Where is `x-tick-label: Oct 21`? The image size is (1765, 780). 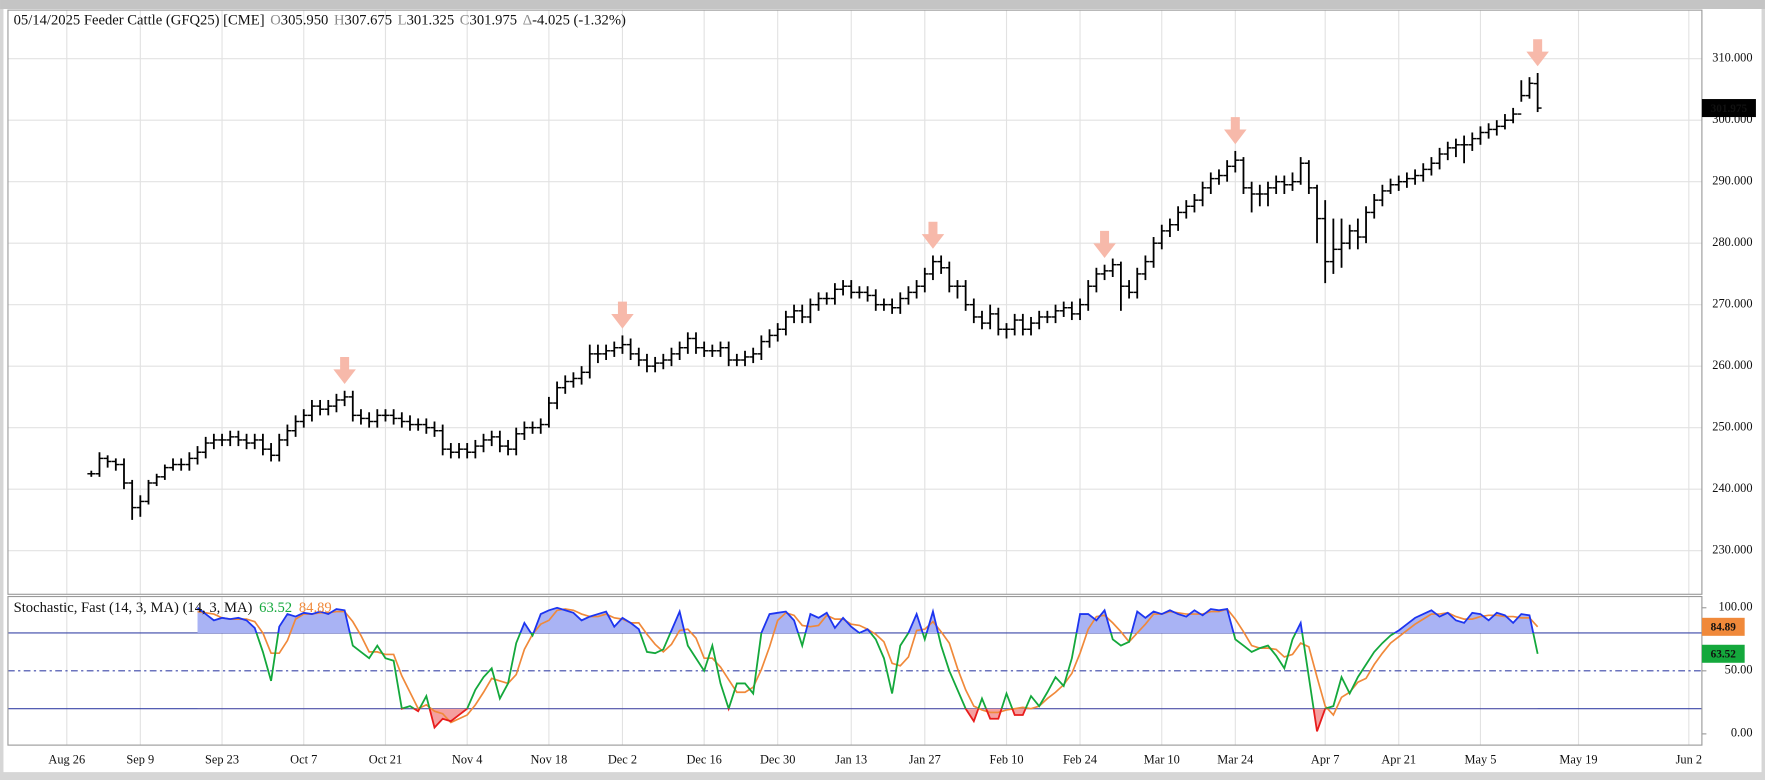 x-tick-label: Oct 21 is located at coordinates (385, 760).